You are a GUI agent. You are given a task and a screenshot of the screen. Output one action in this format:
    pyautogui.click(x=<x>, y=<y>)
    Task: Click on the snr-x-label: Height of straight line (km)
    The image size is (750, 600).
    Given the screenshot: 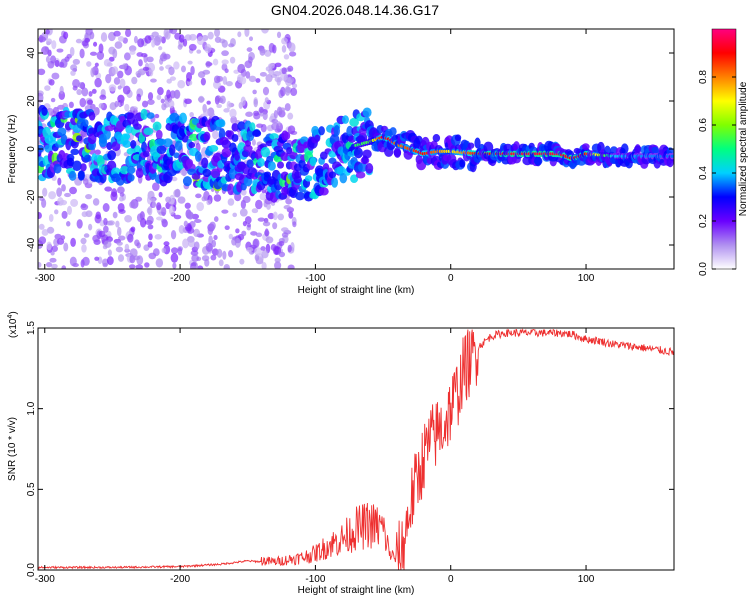 What is the action you would take?
    pyautogui.click(x=356, y=590)
    